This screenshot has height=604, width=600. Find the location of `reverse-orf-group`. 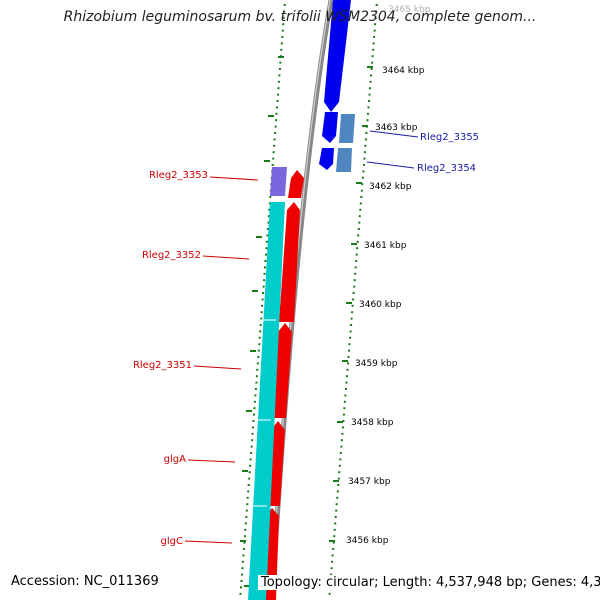

reverse-orf-group is located at coordinates (267, 383).